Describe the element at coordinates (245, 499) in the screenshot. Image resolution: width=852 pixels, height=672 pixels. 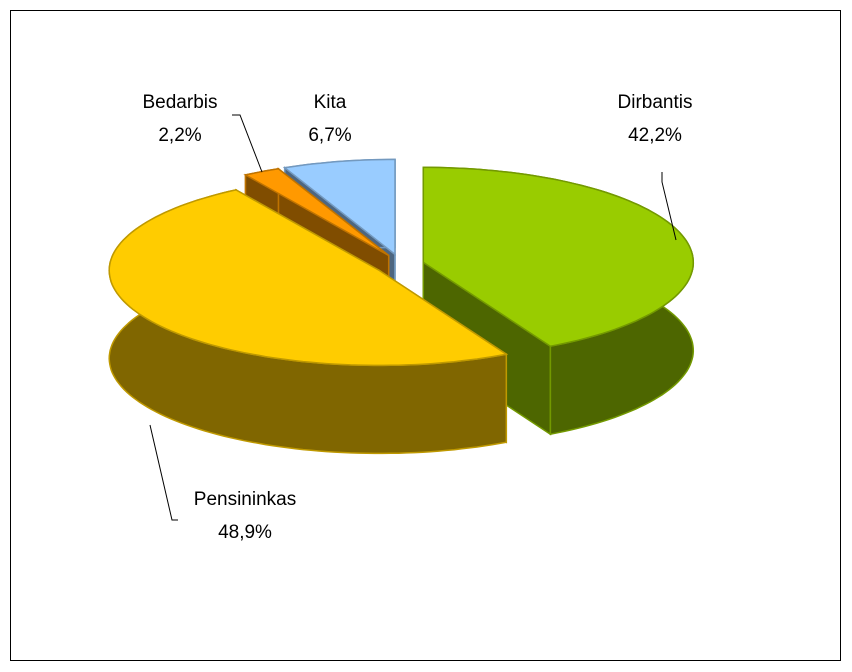
I see `slice-label: Pensininkas` at that location.